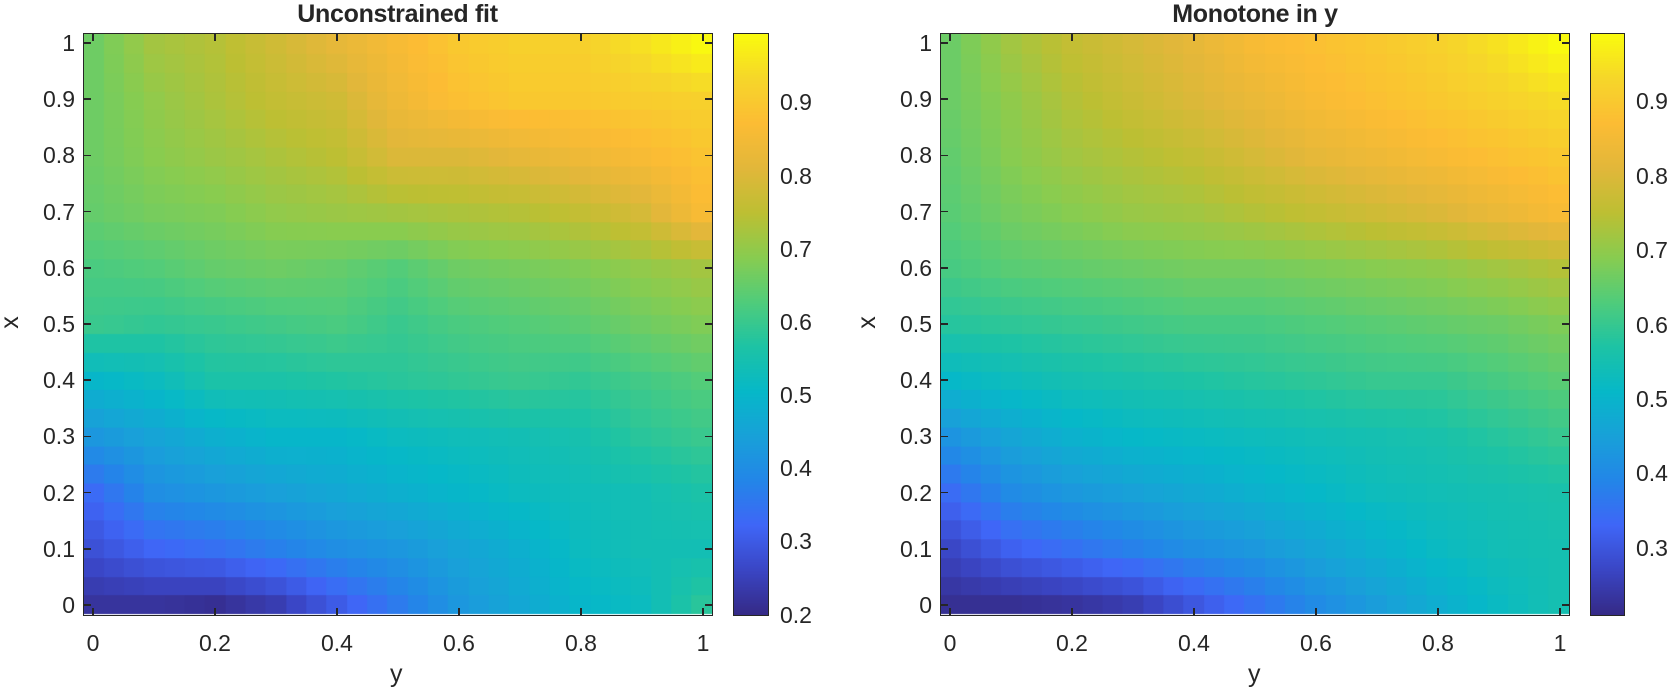  I want to click on colorbar, so click(751, 324).